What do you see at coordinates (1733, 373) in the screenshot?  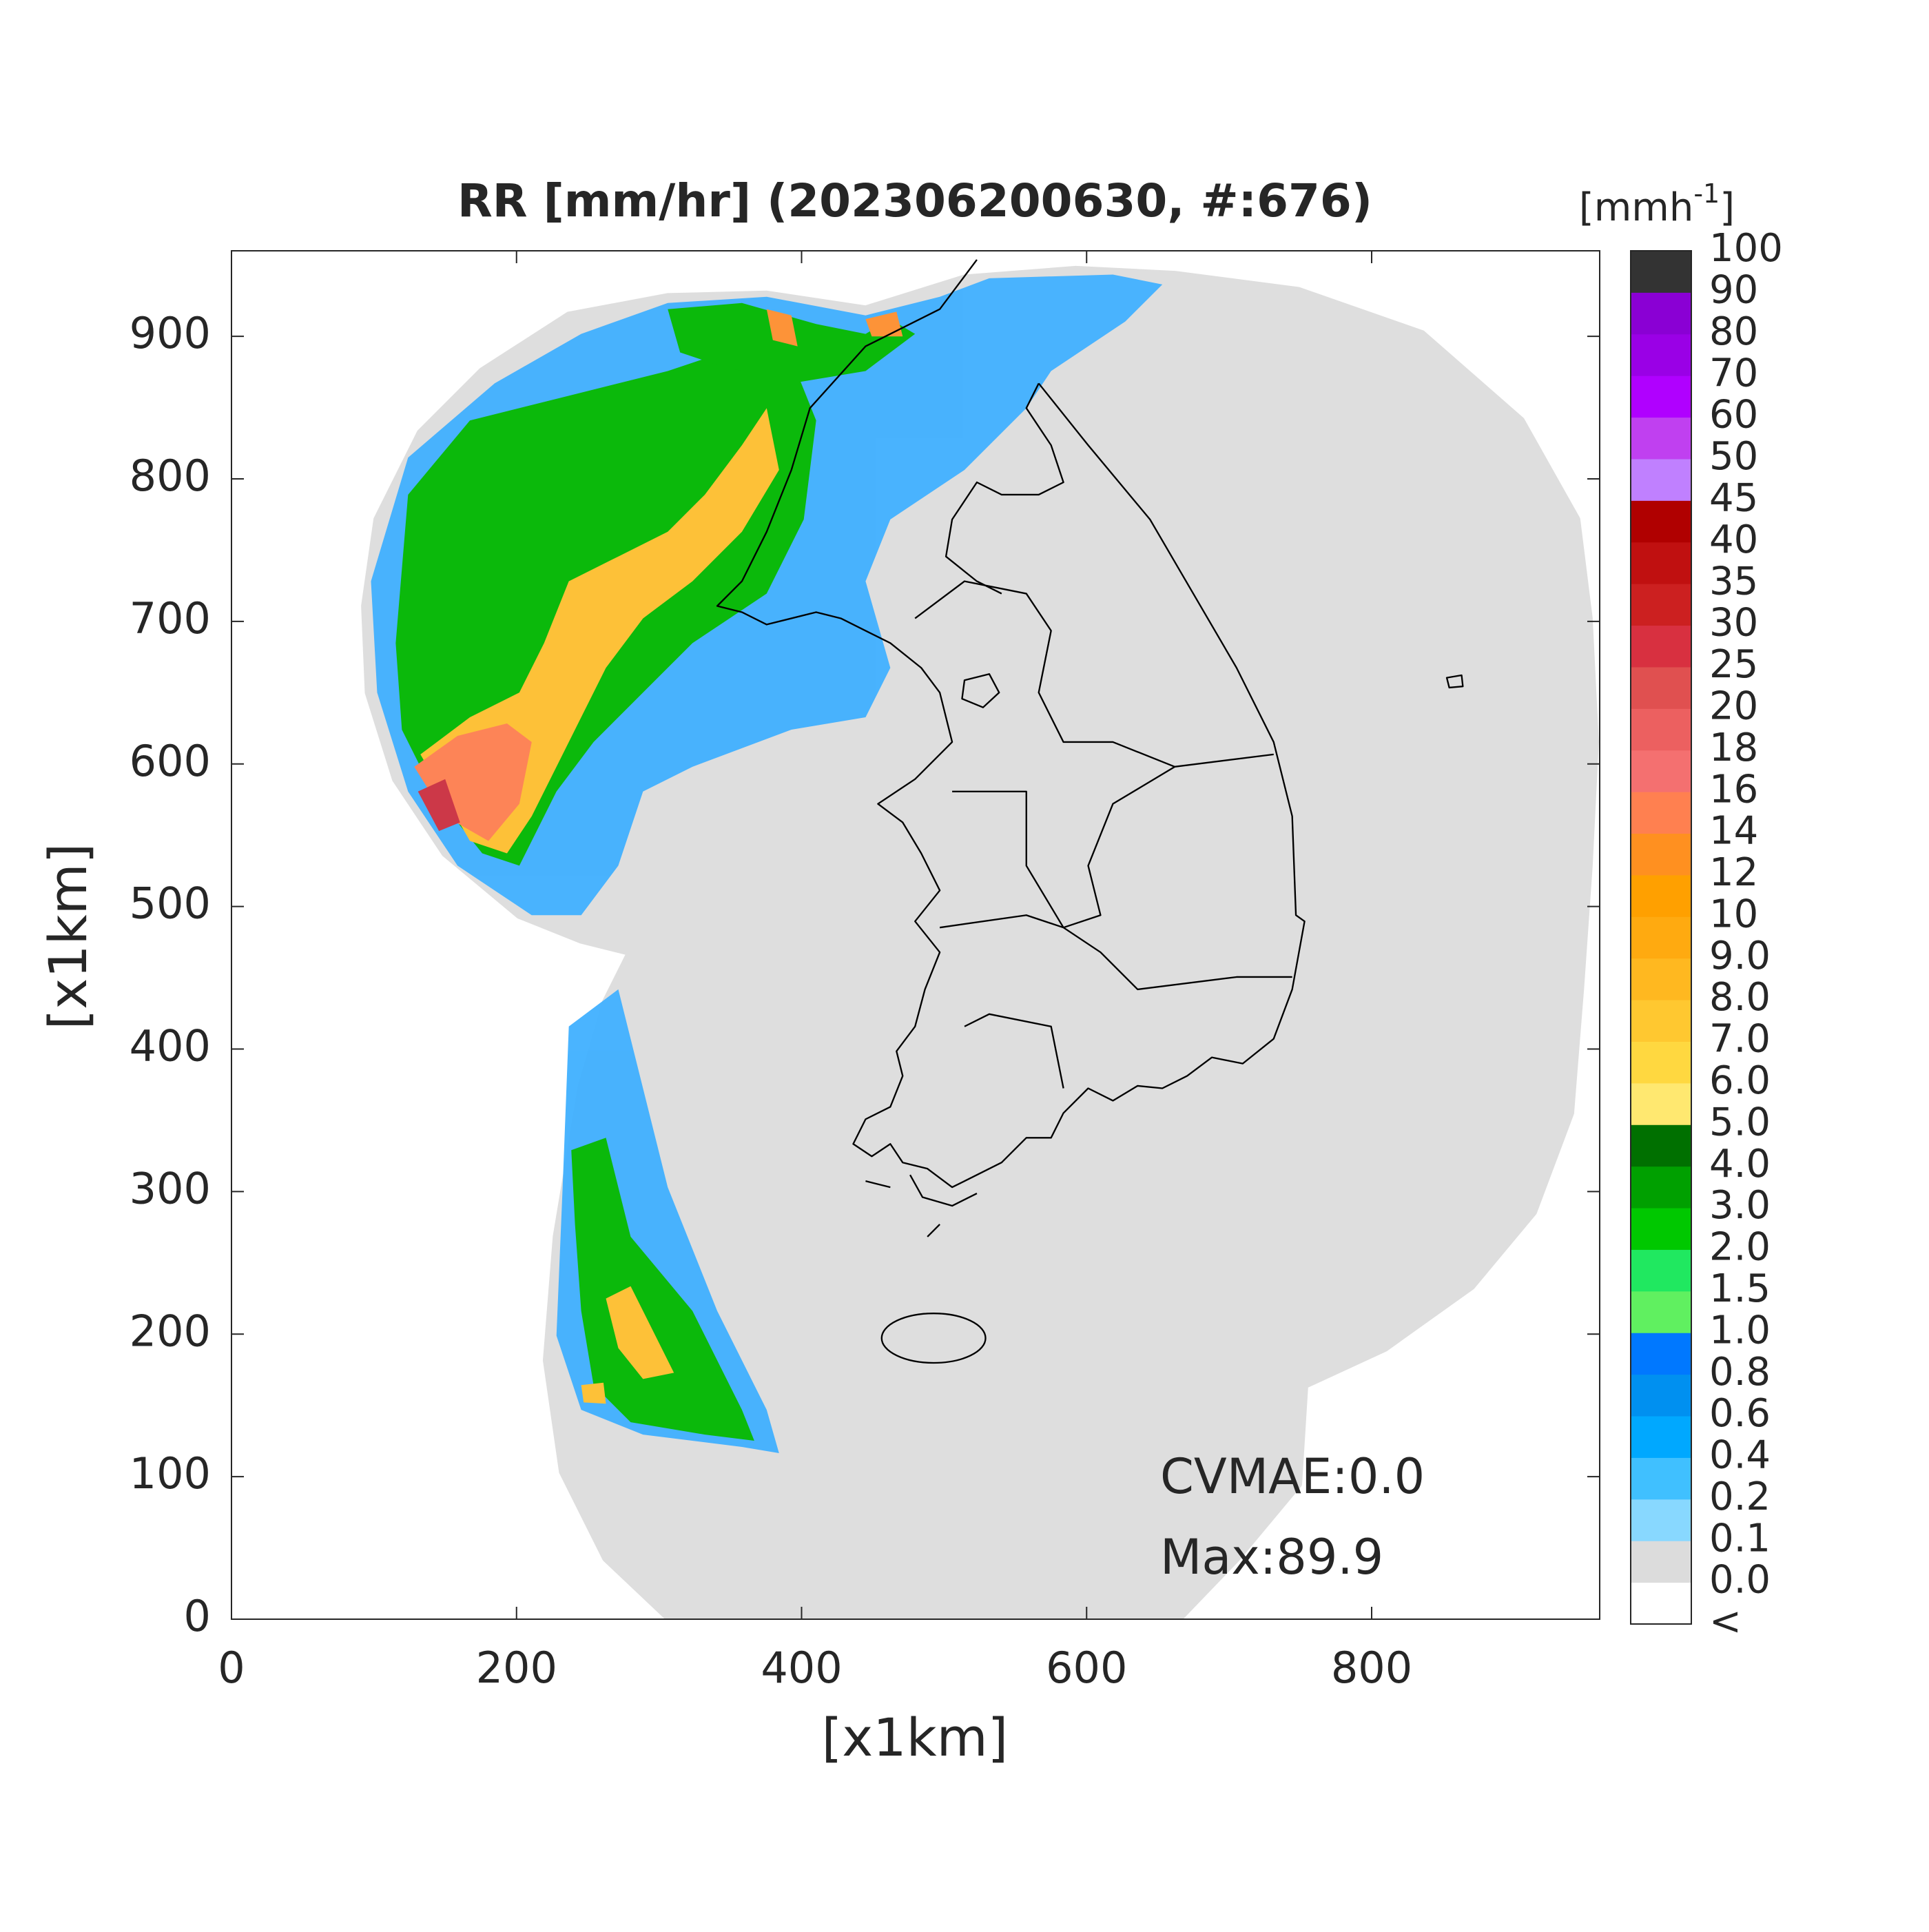 I see `colorbar-label: 70` at bounding box center [1733, 373].